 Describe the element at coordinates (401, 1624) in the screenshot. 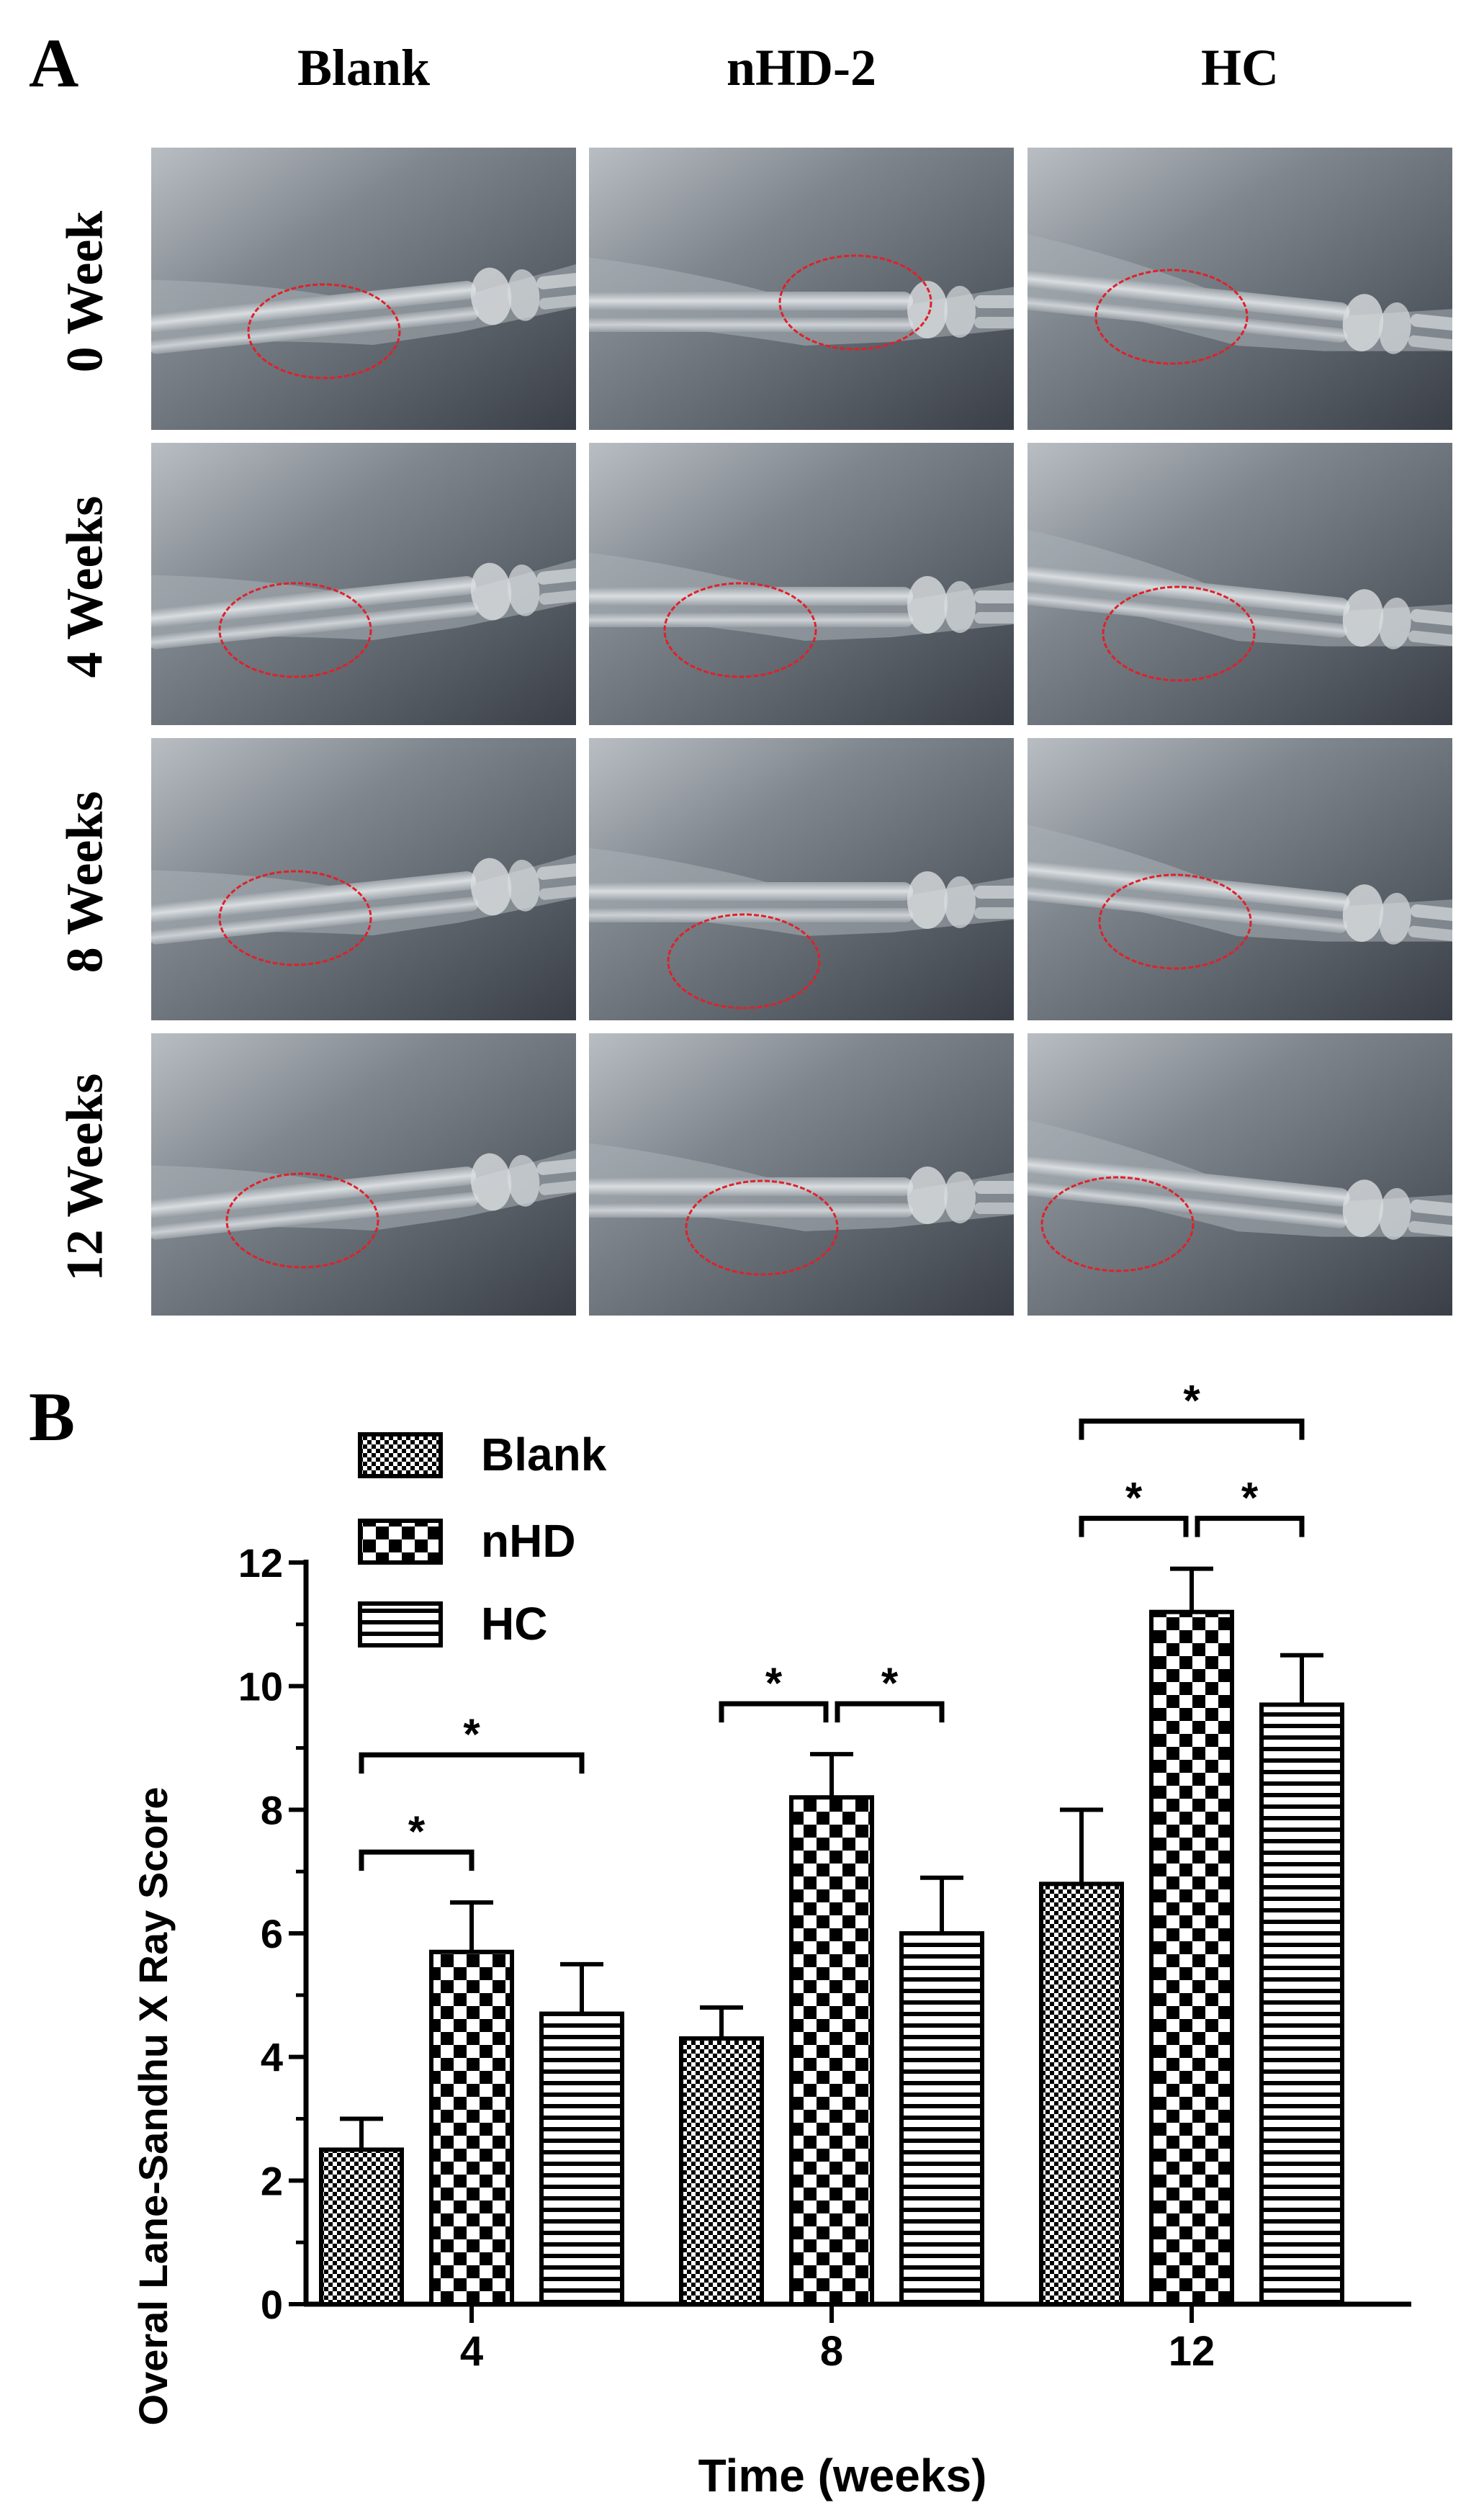

I see `legend-swatch-hc` at that location.